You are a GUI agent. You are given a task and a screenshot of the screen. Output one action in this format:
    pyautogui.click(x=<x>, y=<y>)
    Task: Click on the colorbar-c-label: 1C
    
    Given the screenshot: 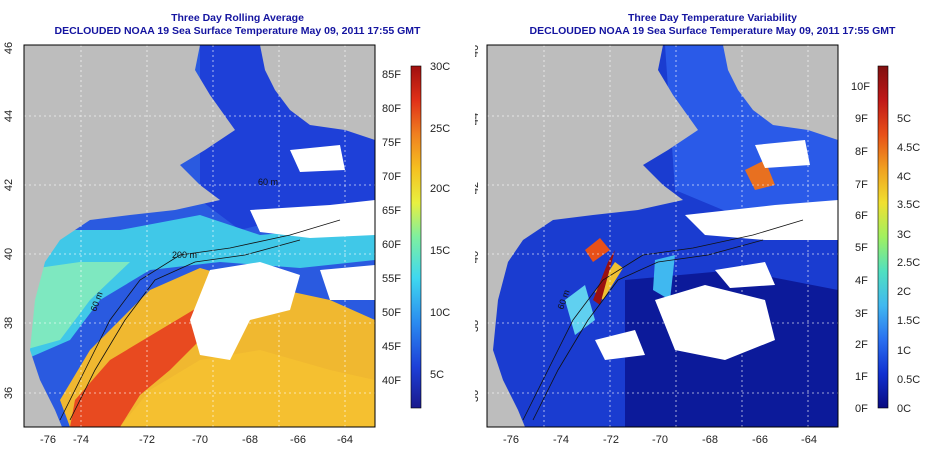 What is the action you would take?
    pyautogui.click(x=904, y=351)
    